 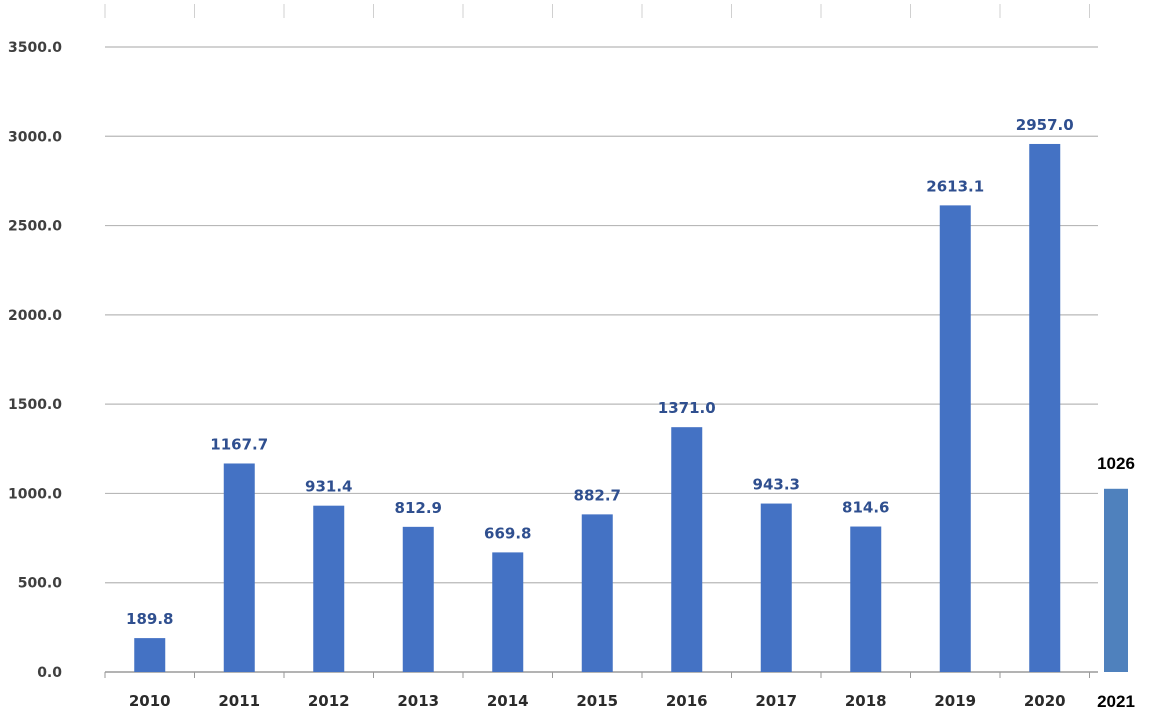 What do you see at coordinates (418, 701) in the screenshot?
I see `x-tick-label-2013: 2013` at bounding box center [418, 701].